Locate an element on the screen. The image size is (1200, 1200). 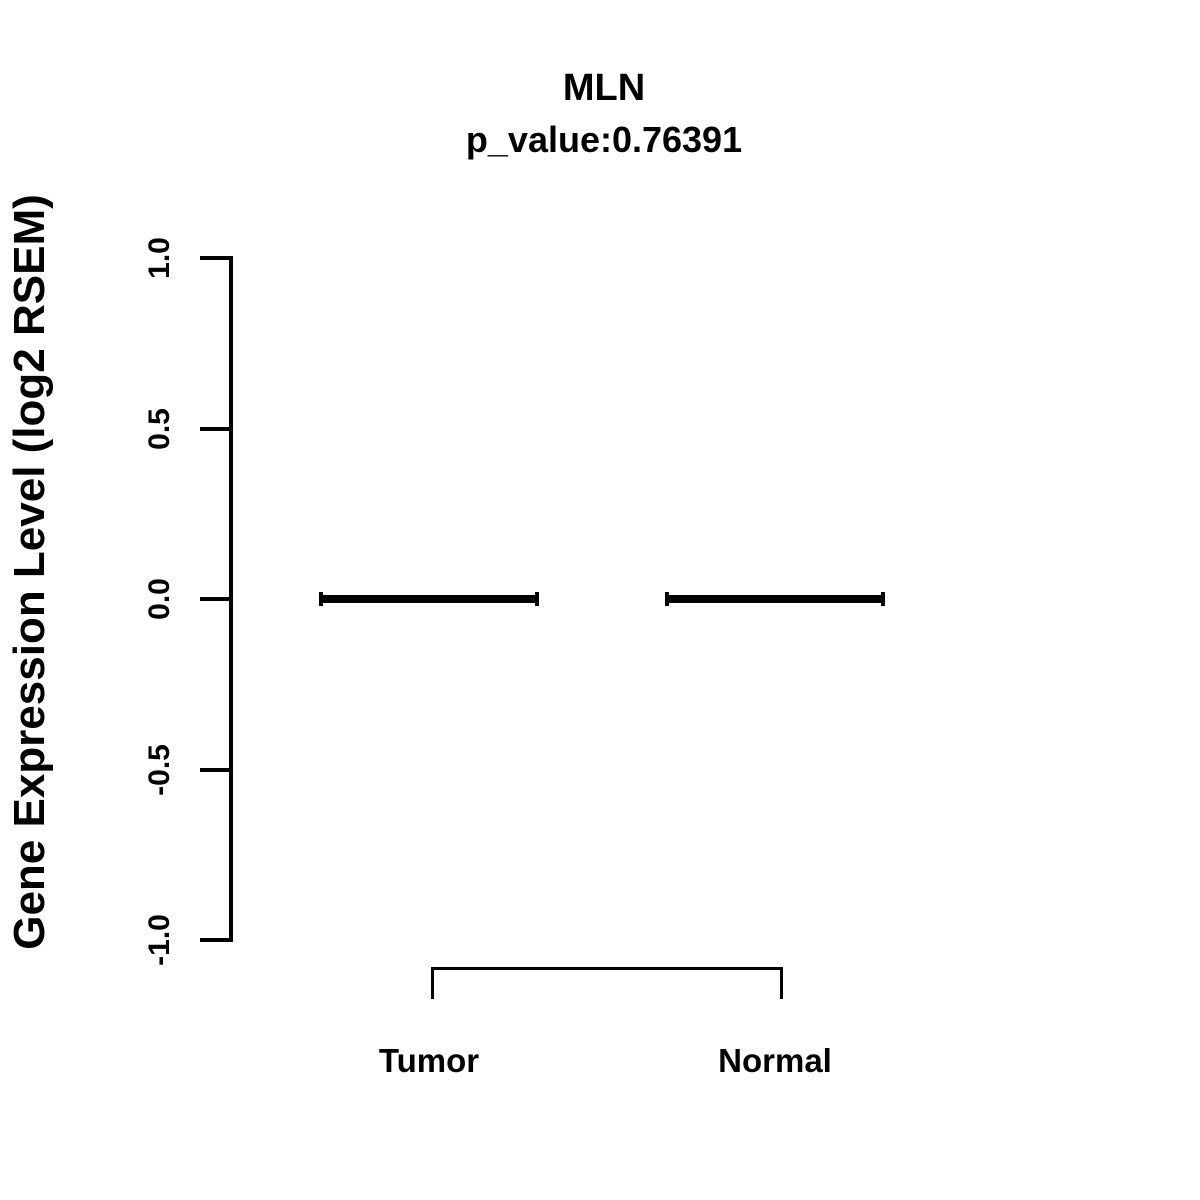
y-axis-title: Gene Expression Level (log2 RSEM) is located at coordinates (29, 572).